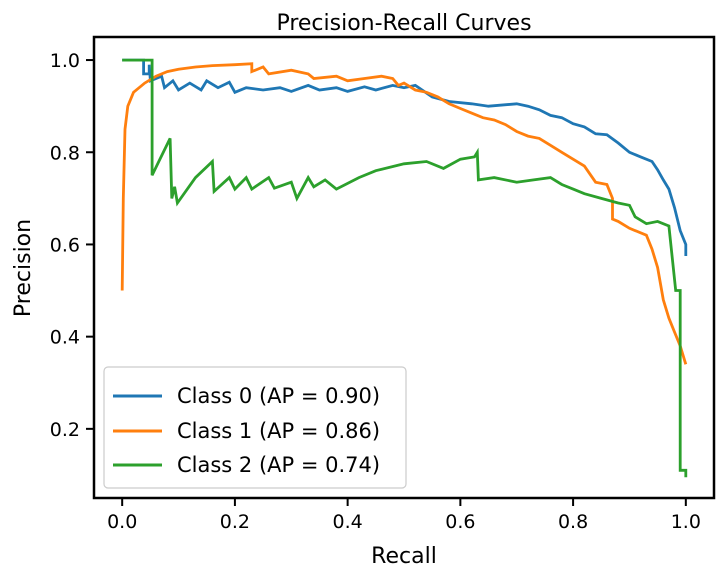 The height and width of the screenshot is (579, 723). What do you see at coordinates (65, 430) in the screenshot?
I see `y-tick-label: 0.2` at bounding box center [65, 430].